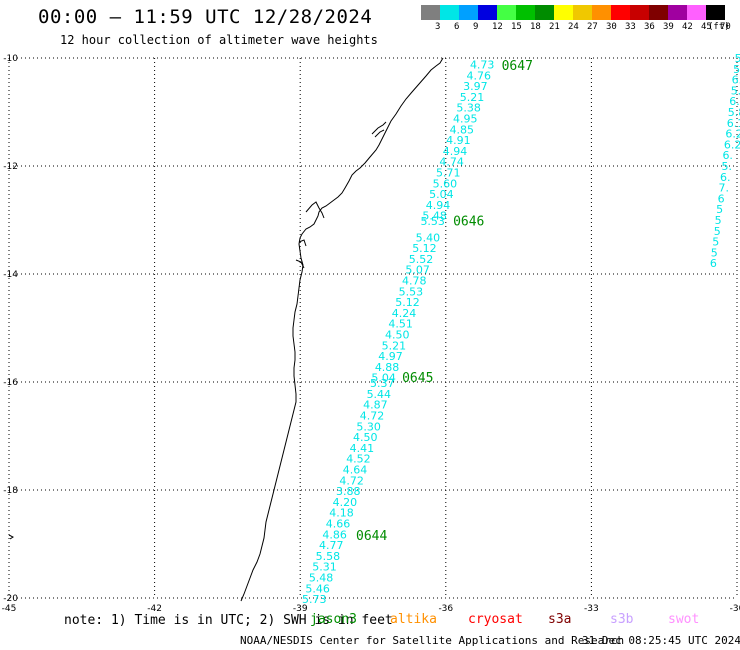 Image resolution: width=740 pixels, height=650 pixels. What do you see at coordinates (205, 17) in the screenshot?
I see `page-title: 00:00 — 11:59 UTC 12/28/2024` at bounding box center [205, 17].